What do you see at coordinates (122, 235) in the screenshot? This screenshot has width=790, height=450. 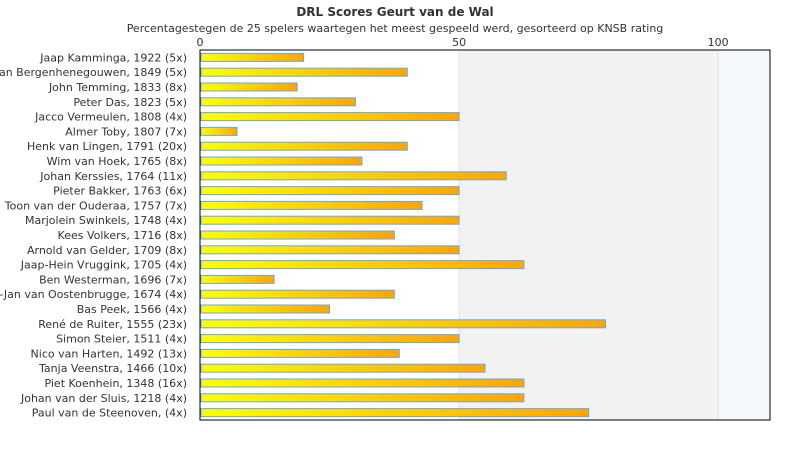 I see `category-label: Kees Volkers, 1716 (8x)` at bounding box center [122, 235].